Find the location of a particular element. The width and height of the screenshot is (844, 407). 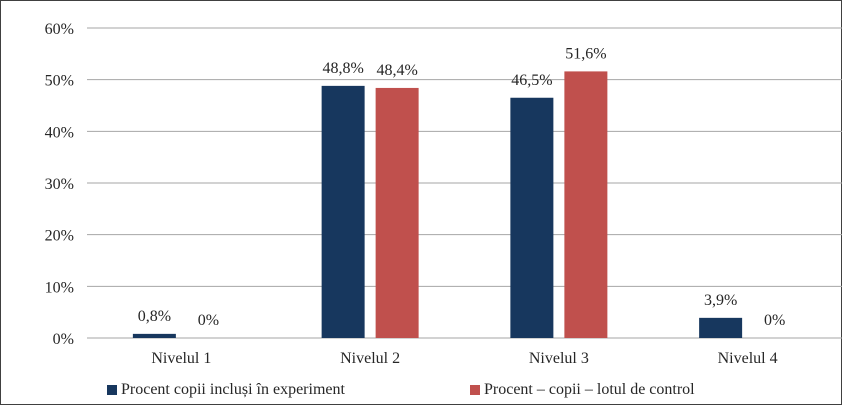

x-tick-label: Nivelul 1 is located at coordinates (181, 358).